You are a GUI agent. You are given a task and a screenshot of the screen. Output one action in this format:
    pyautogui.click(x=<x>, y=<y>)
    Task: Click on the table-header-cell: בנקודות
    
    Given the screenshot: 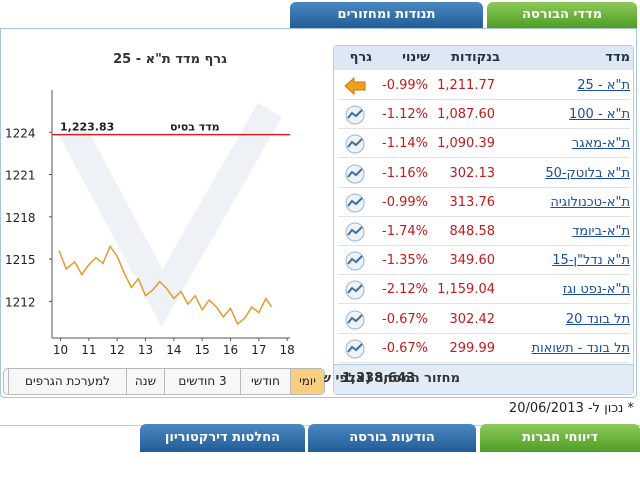 What is the action you would take?
    pyautogui.click(x=475, y=57)
    